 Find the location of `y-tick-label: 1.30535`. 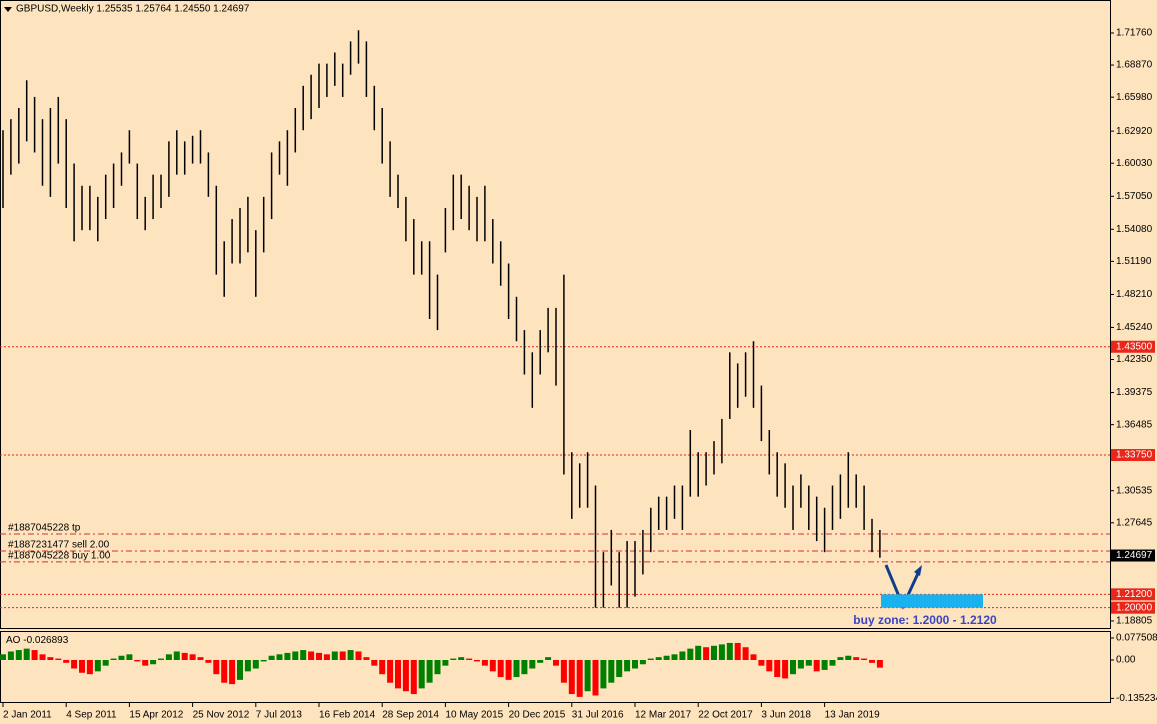

y-tick-label: 1.30535 is located at coordinates (1134, 490).